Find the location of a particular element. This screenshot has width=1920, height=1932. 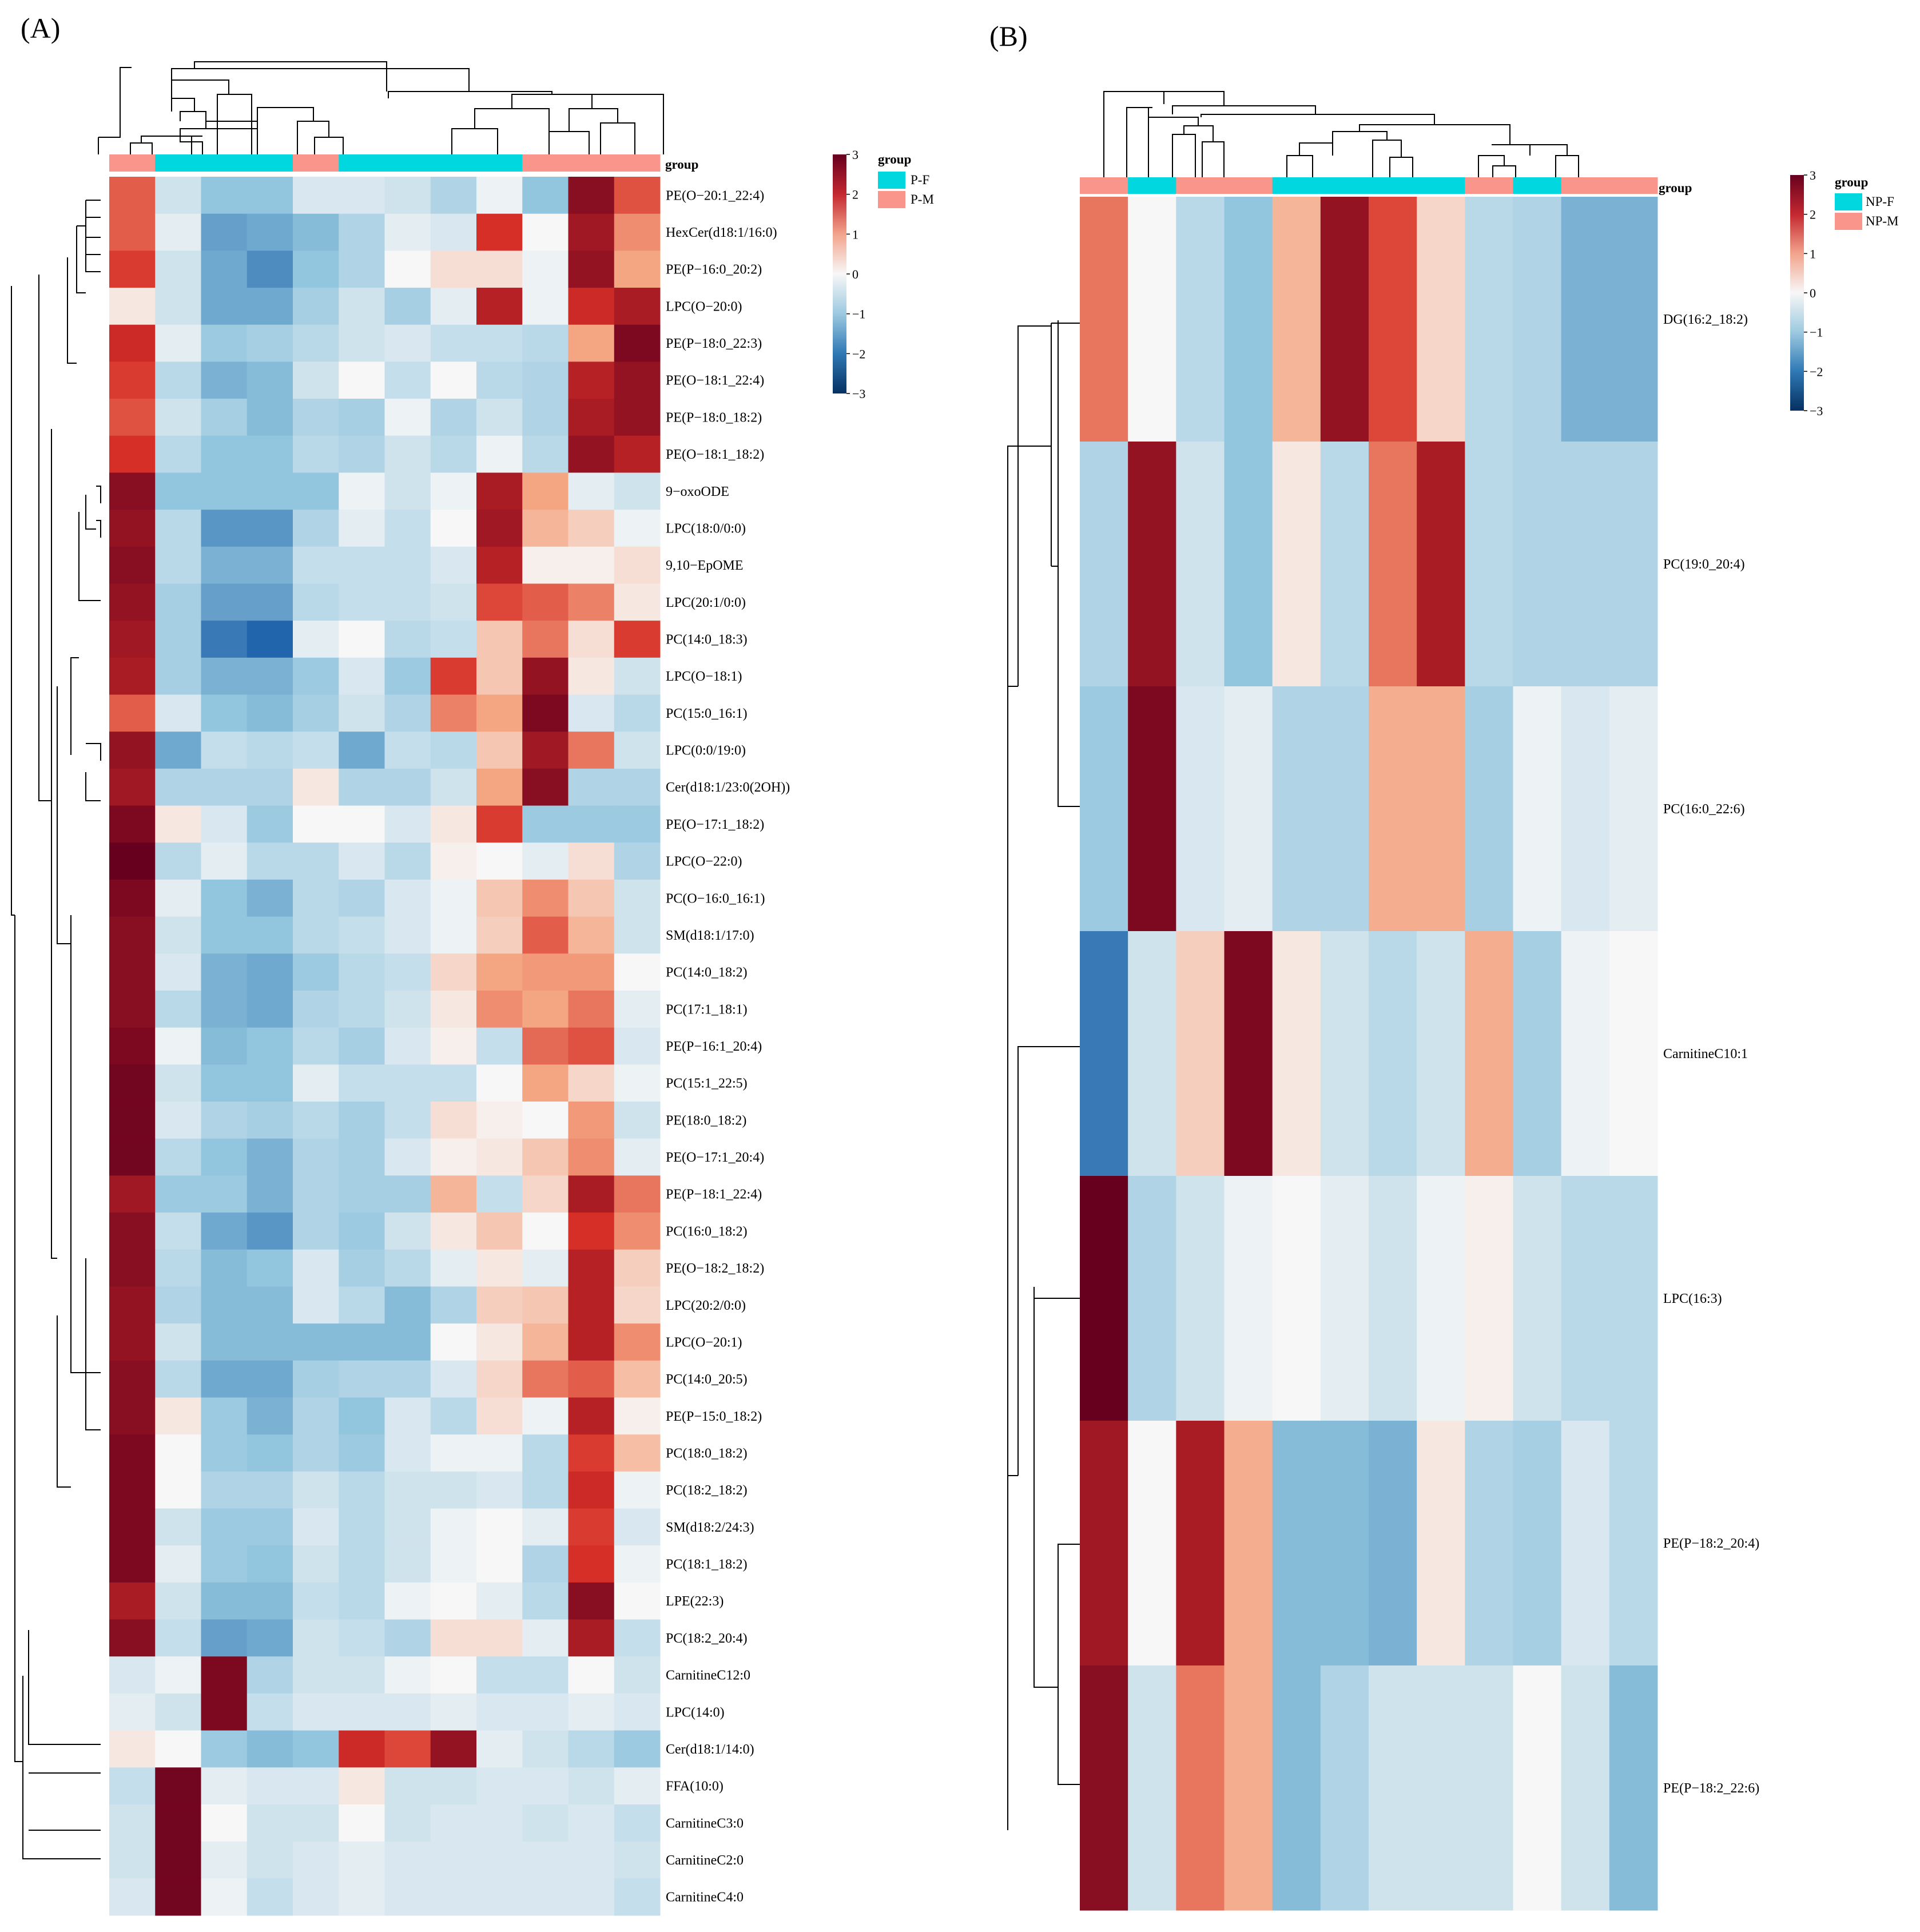

b-colorbar-tick-label: 1 is located at coordinates (1813, 254).